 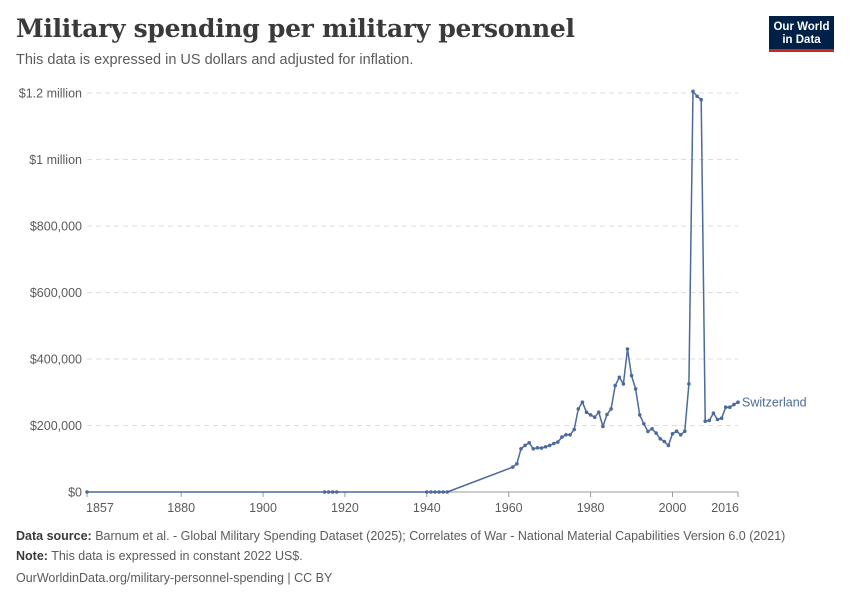 I want to click on logo-line-2: in Data, so click(x=801, y=39).